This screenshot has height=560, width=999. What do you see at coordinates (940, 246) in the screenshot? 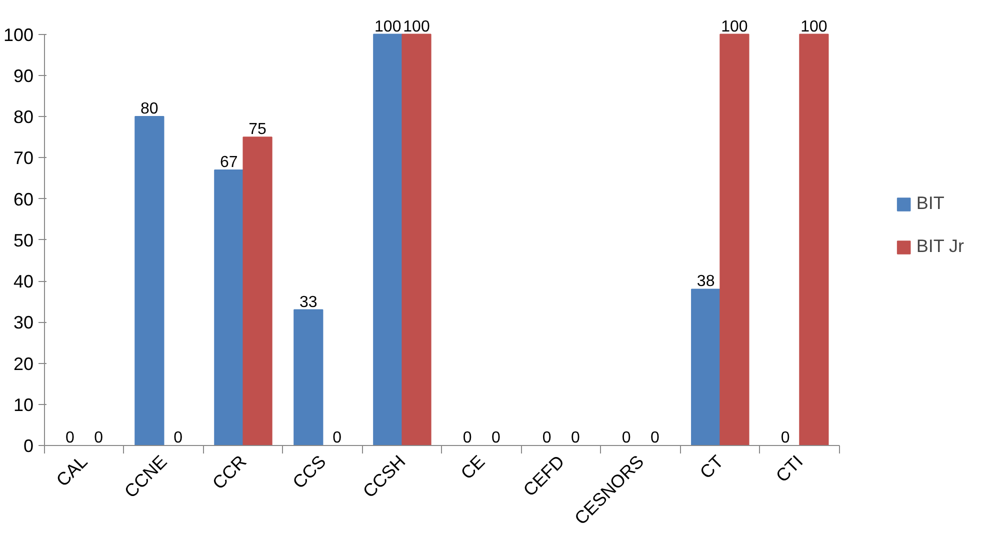
I see `legend-label: BIT Jr` at bounding box center [940, 246].